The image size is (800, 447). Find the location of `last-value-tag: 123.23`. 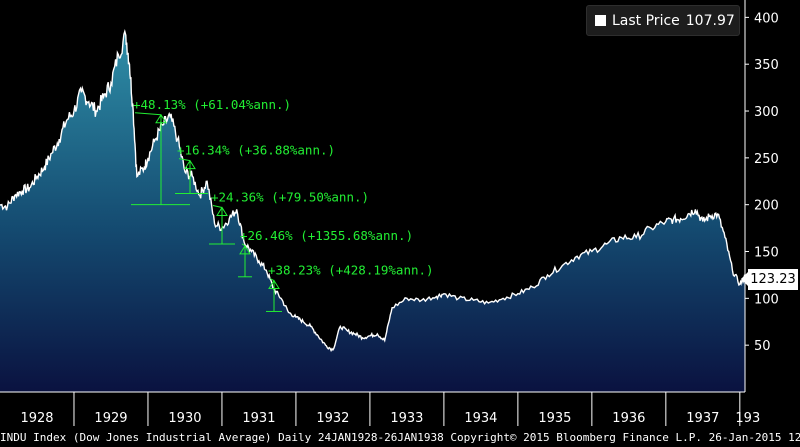

last-value-tag: 123.23 is located at coordinates (769, 279).